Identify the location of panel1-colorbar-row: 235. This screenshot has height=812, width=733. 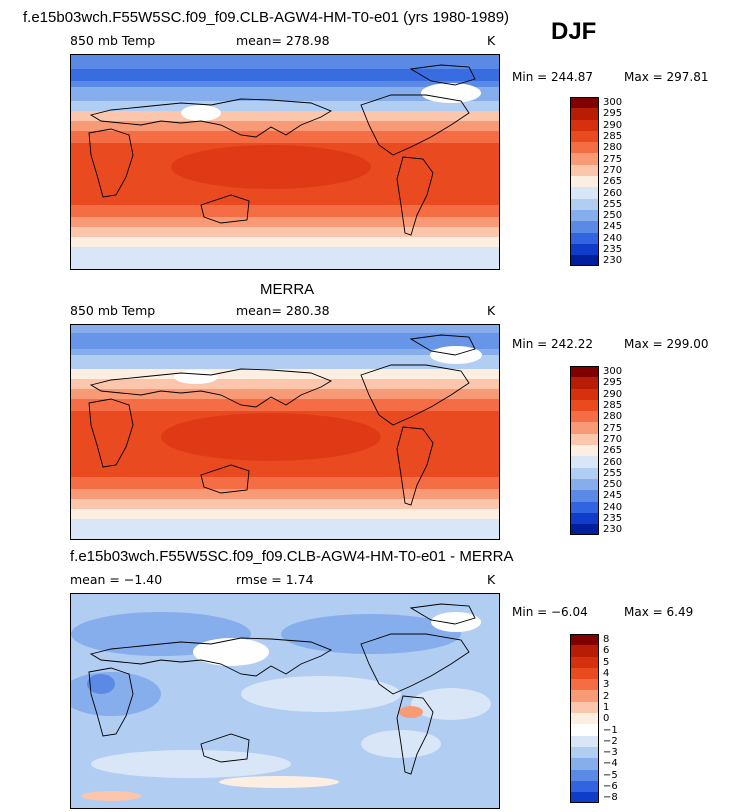
(596, 249).